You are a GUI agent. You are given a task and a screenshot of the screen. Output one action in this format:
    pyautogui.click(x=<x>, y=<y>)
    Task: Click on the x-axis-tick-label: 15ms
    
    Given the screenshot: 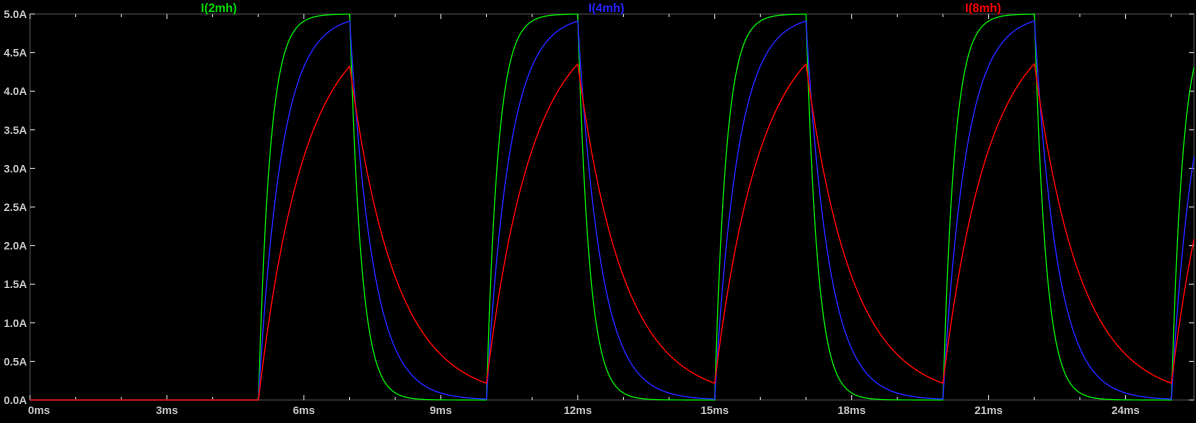 What is the action you would take?
    pyautogui.click(x=715, y=411)
    